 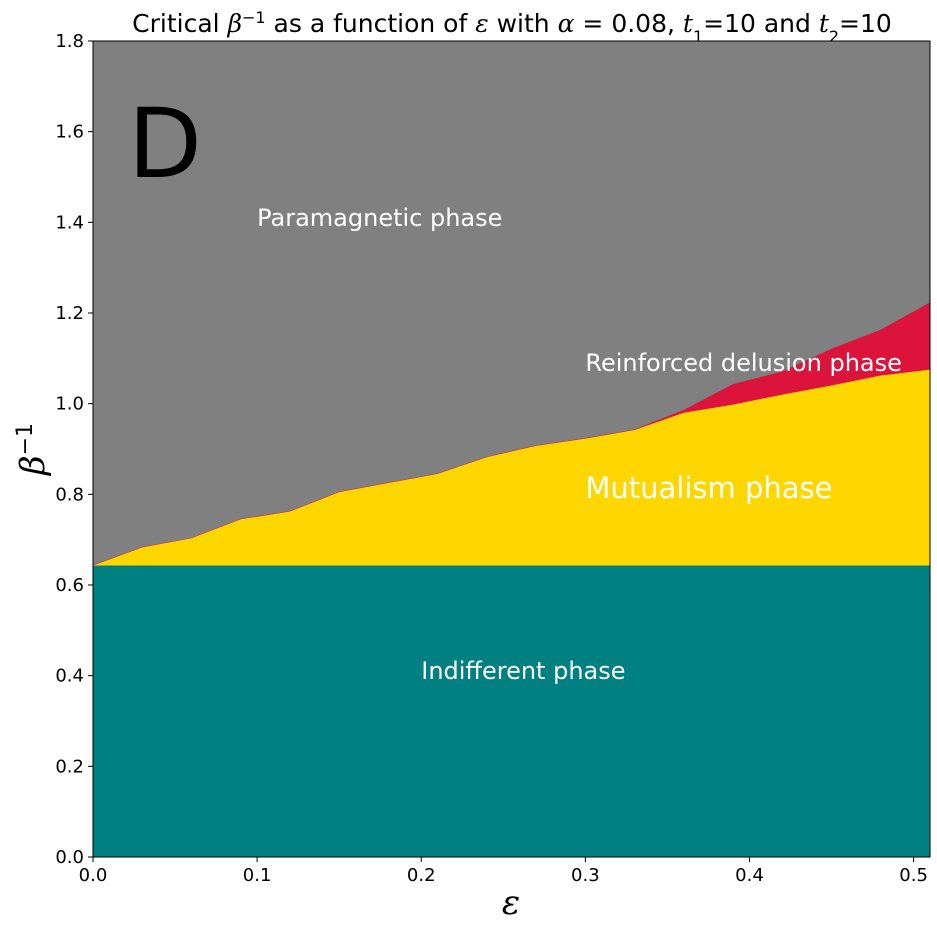 I want to click on x-axis-label: ε, so click(x=511, y=903).